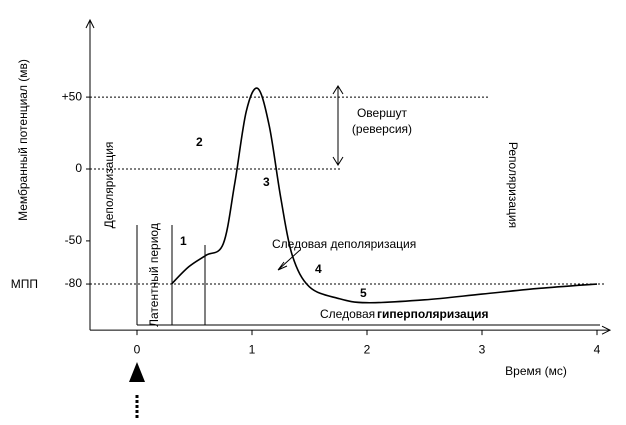 Image resolution: width=626 pixels, height=425 pixels. Describe the element at coordinates (344, 244) in the screenshot. I see `trace-depol-label: Следовая деполяризация` at that location.